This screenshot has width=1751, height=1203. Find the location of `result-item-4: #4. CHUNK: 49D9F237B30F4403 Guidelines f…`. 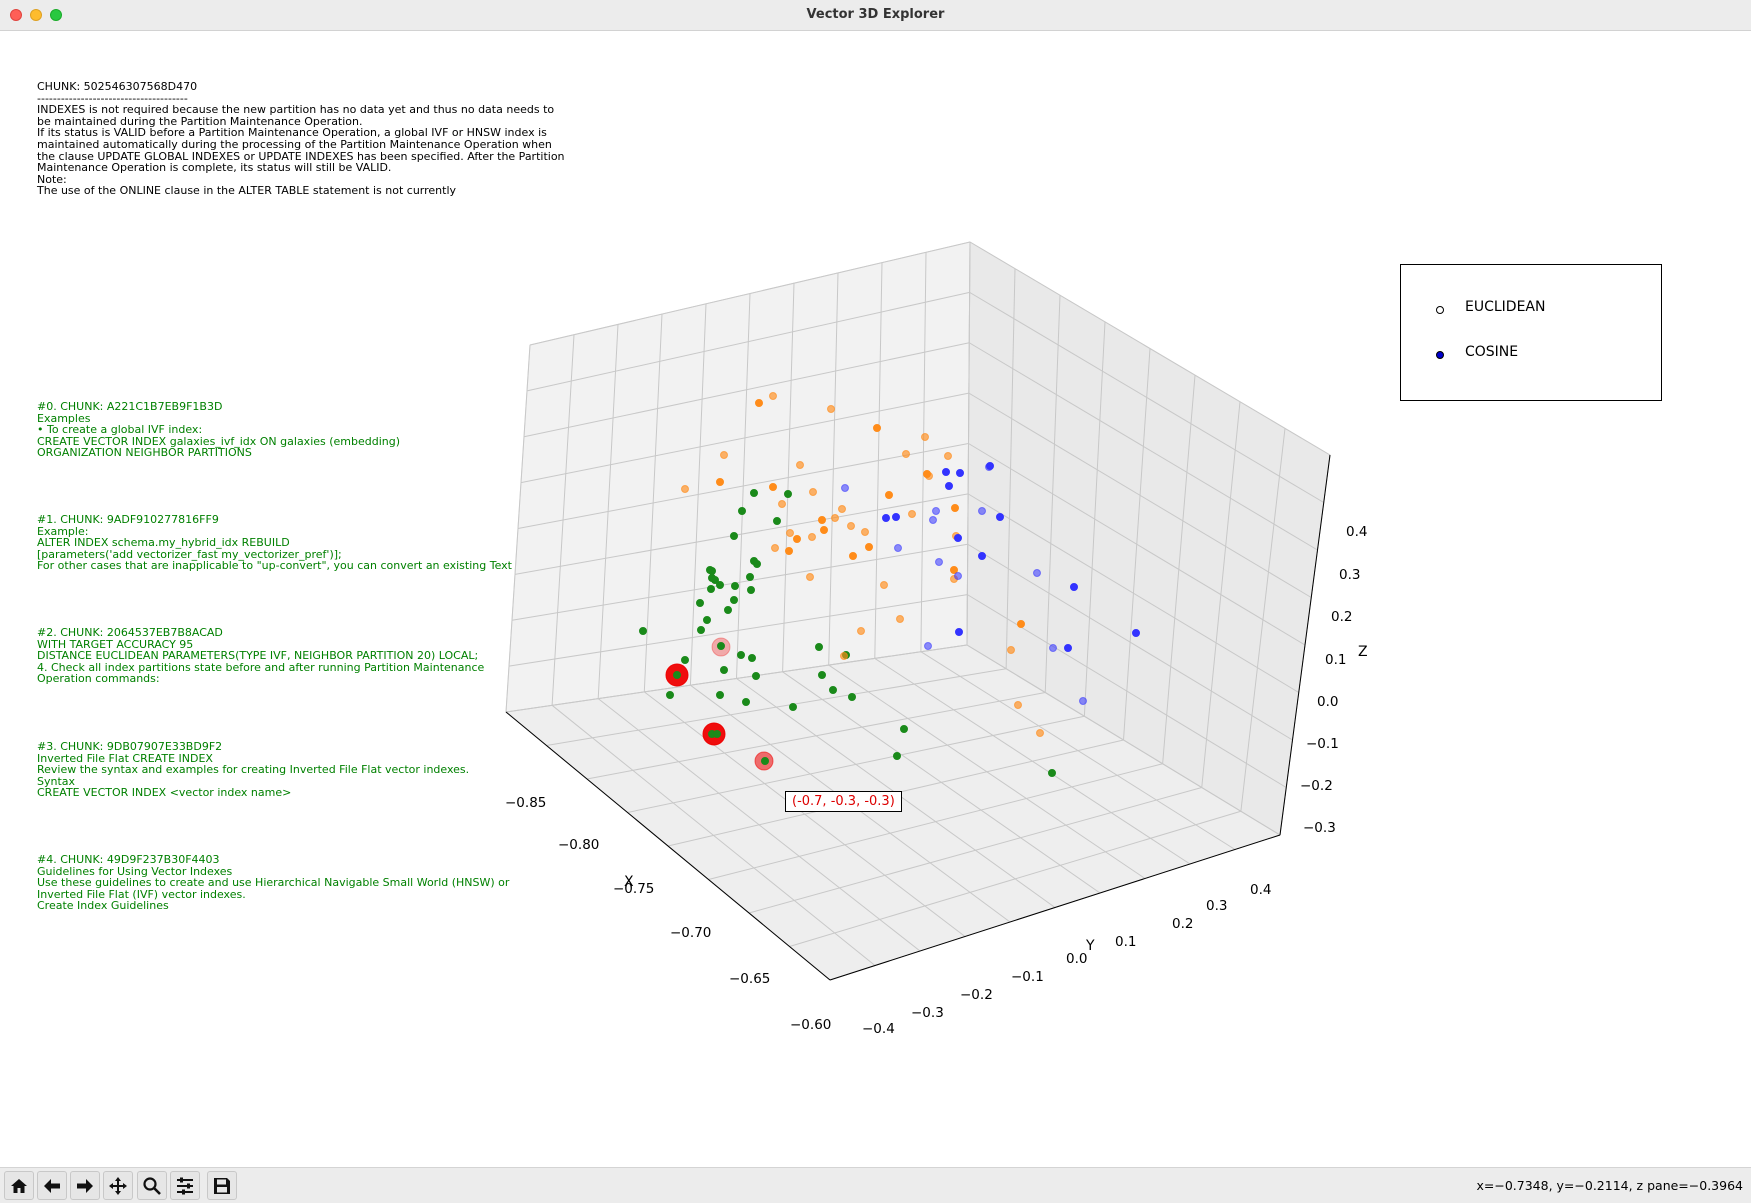

result-item-4: #4. CHUNK: 49D9F237B30F4403 Guidelines f… is located at coordinates (273, 883).